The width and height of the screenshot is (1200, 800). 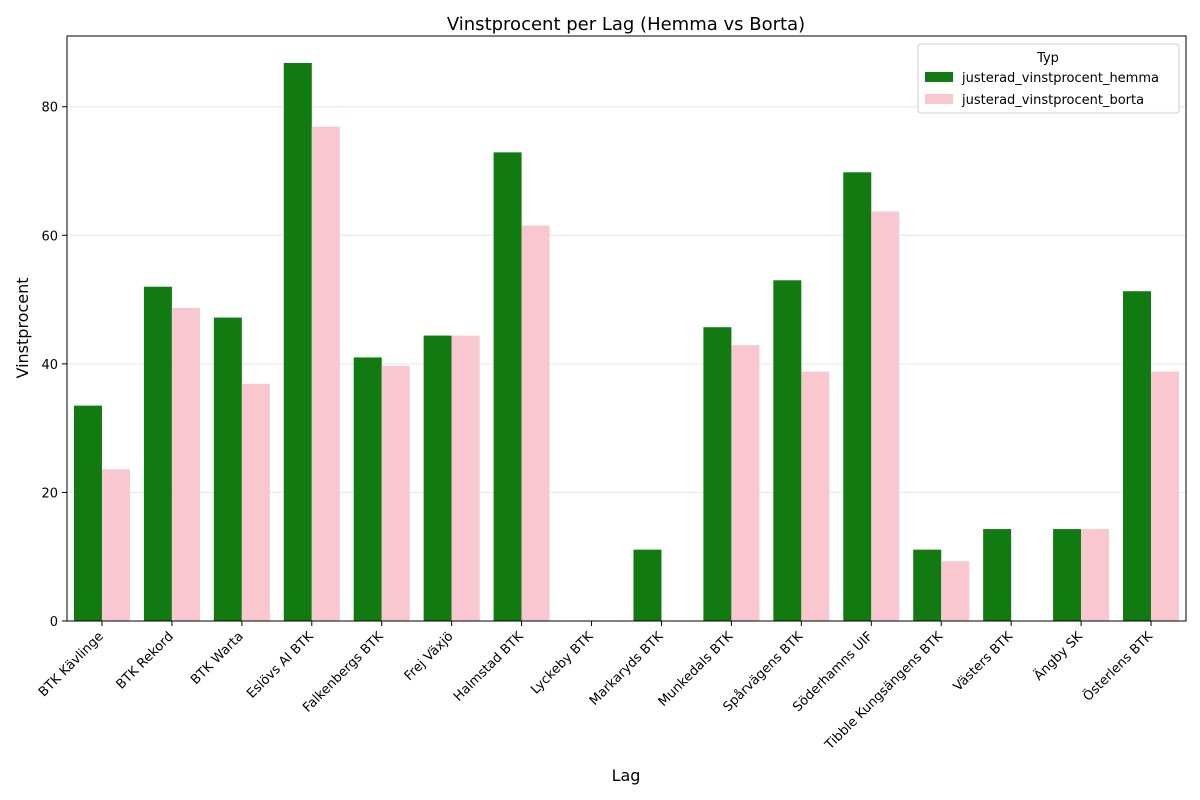 I want to click on y-tick-label: 60, so click(x=49, y=236).